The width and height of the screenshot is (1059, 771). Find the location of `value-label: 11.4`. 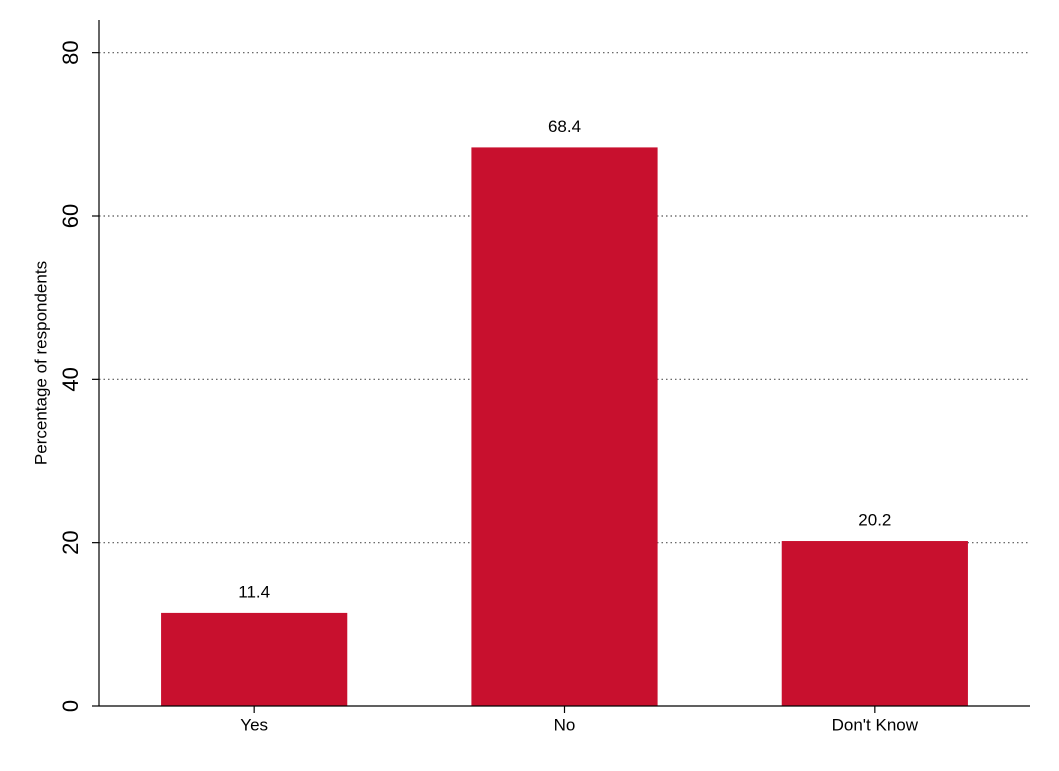

value-label: 11.4 is located at coordinates (254, 591).